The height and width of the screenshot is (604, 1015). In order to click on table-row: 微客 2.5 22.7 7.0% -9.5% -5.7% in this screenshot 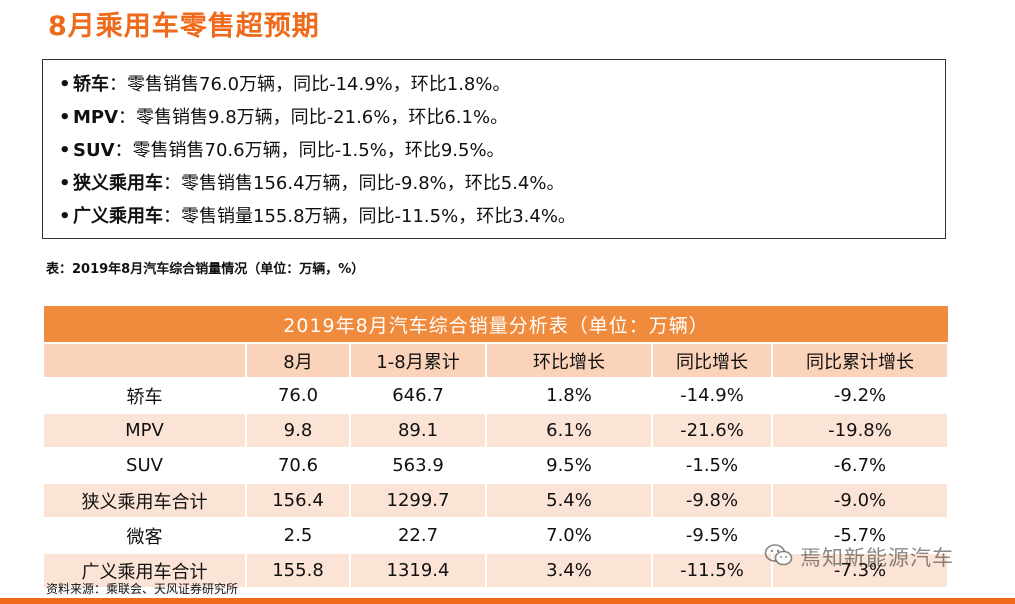, I will do `click(497, 536)`.